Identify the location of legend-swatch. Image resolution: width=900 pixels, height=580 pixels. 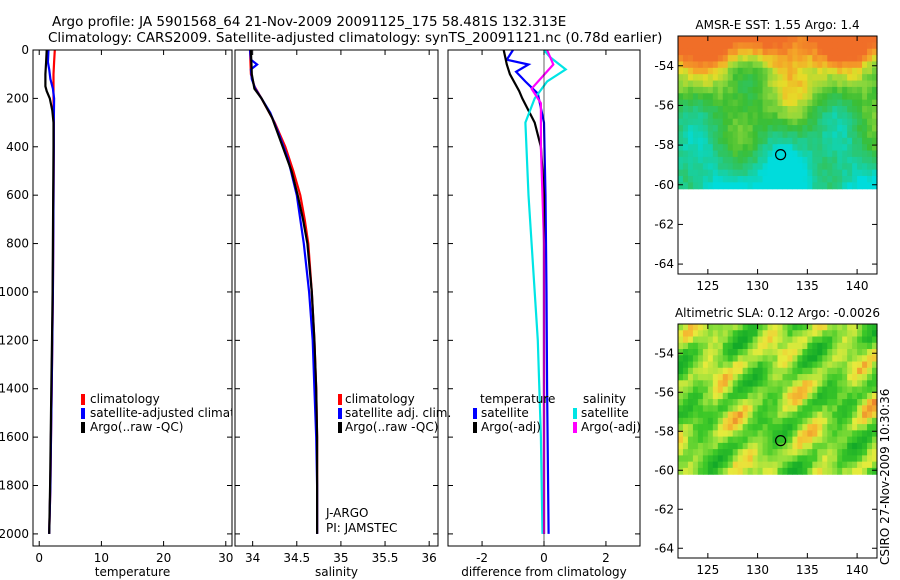
(340, 413).